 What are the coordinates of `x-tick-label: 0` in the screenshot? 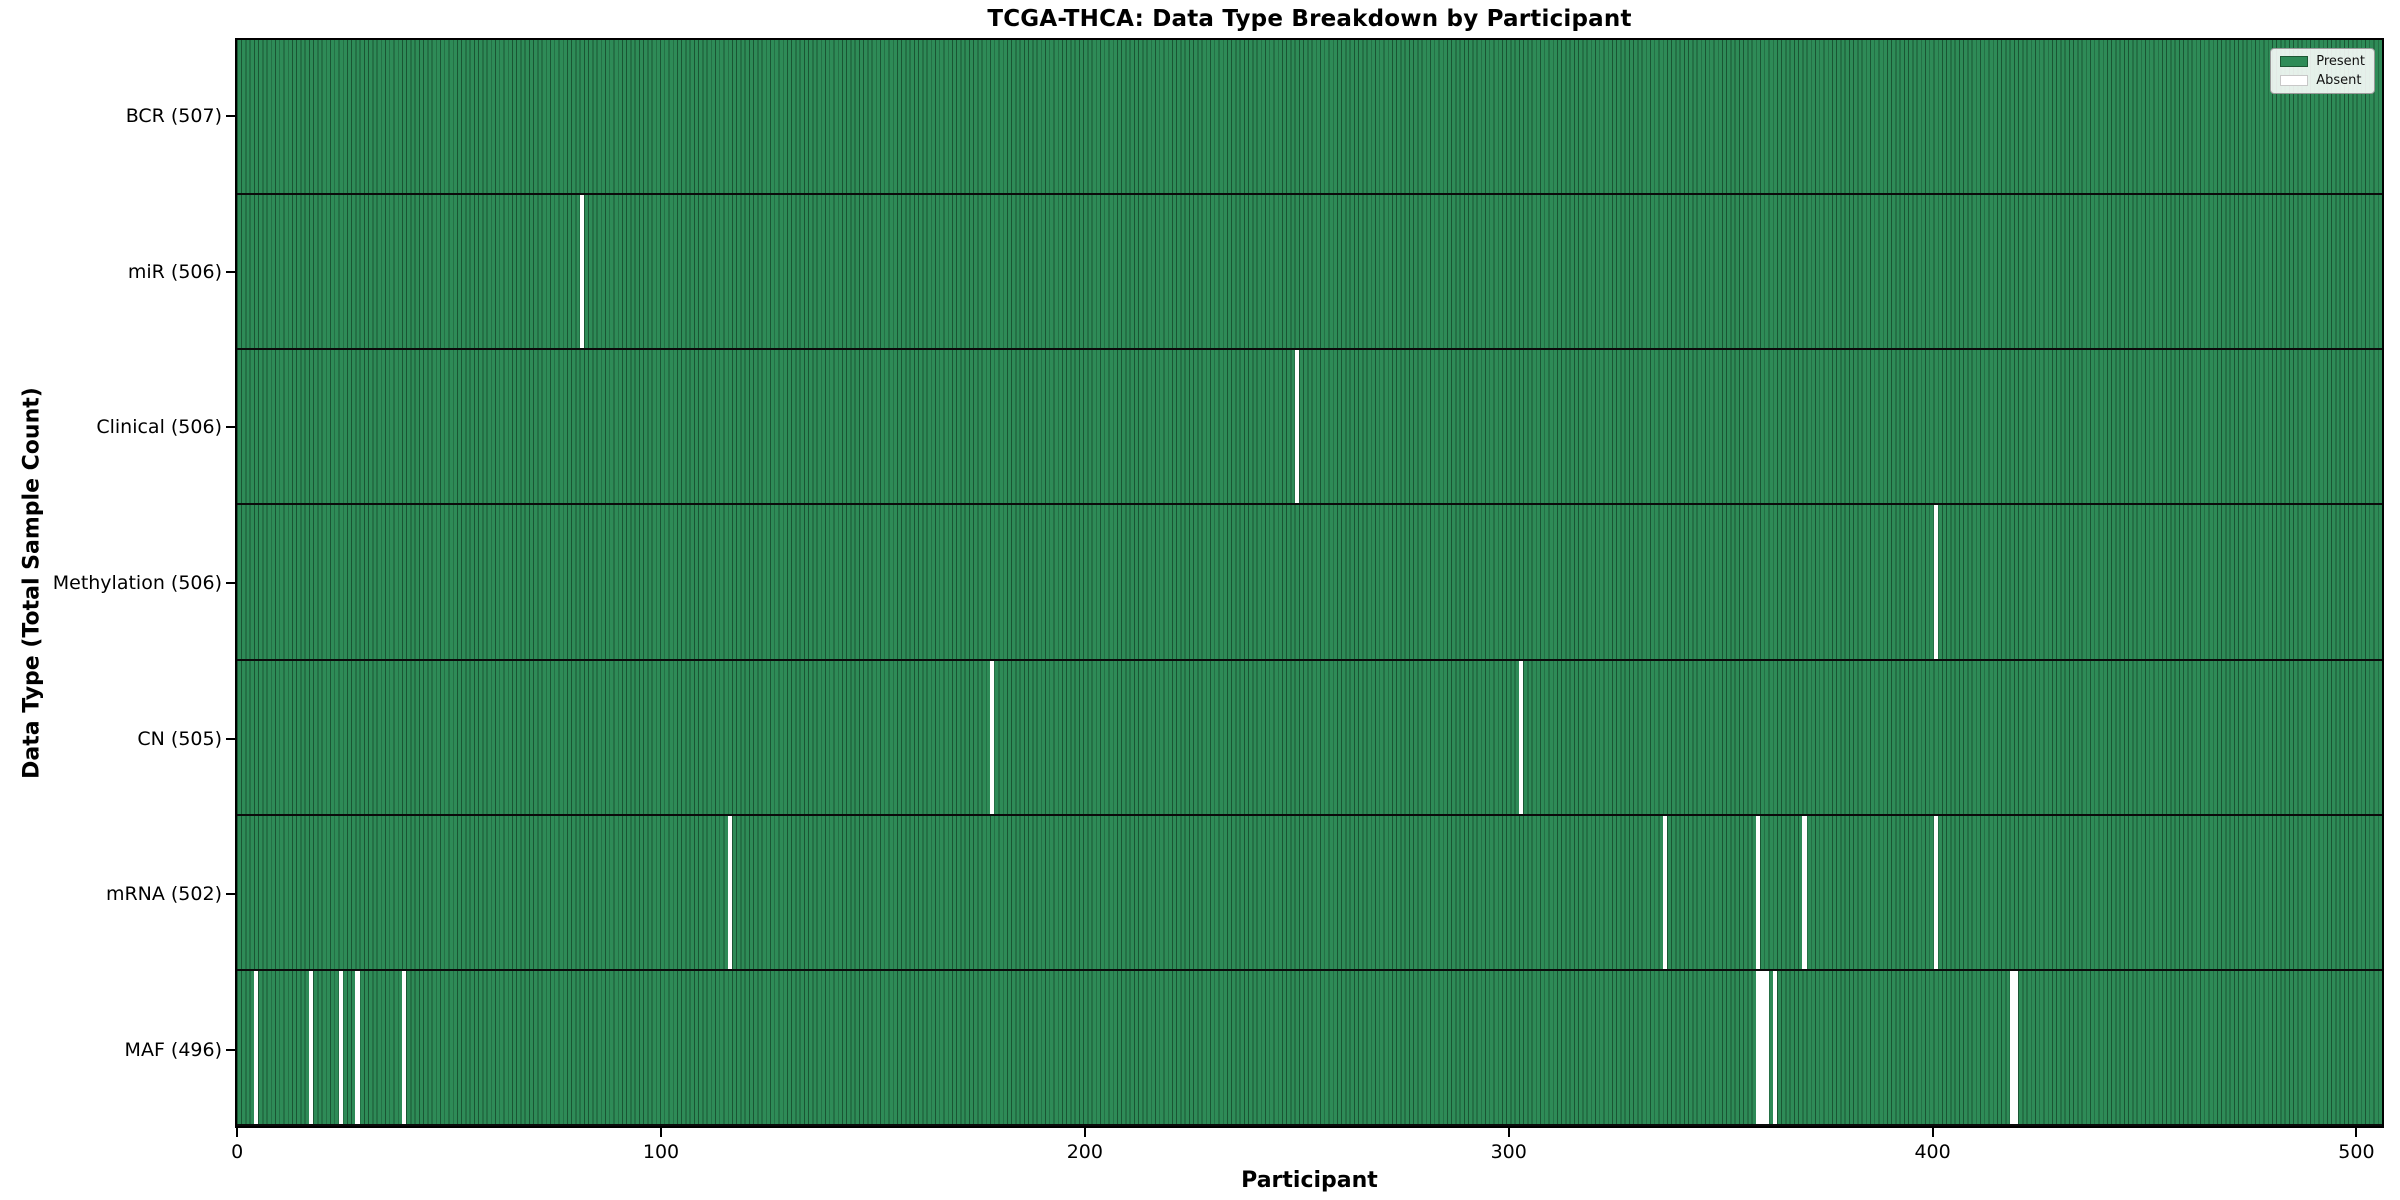 It's located at (237, 1152).